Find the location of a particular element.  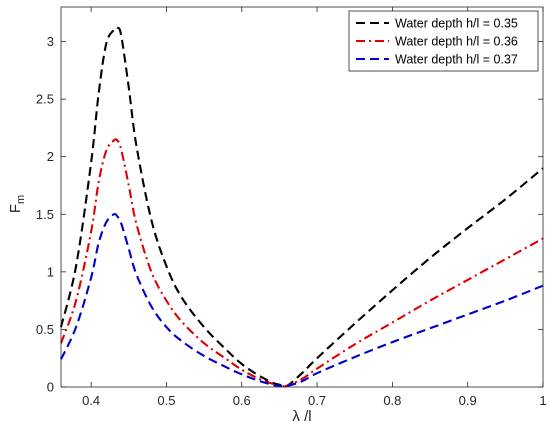

y-axis-label-subscript: m is located at coordinates (21, 199).